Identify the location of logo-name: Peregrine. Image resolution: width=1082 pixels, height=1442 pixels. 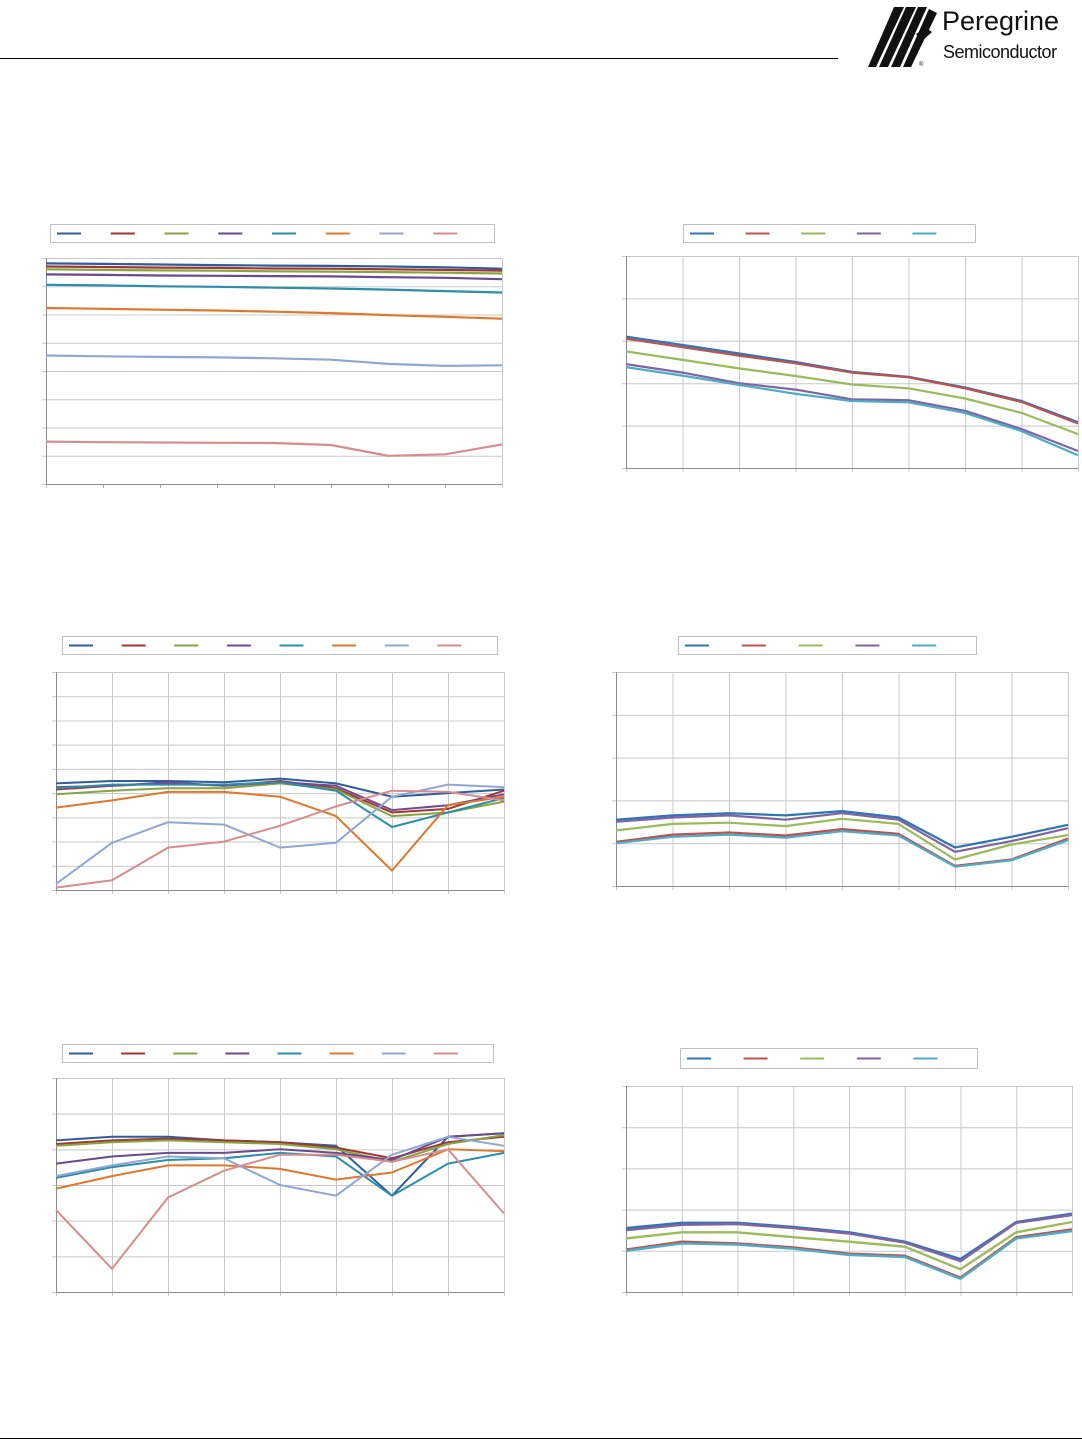
(1001, 21).